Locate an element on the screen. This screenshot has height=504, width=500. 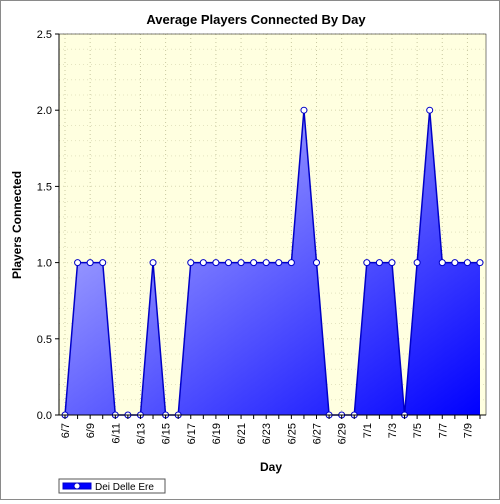
y-axis-title: Players Connected is located at coordinates (17, 225).